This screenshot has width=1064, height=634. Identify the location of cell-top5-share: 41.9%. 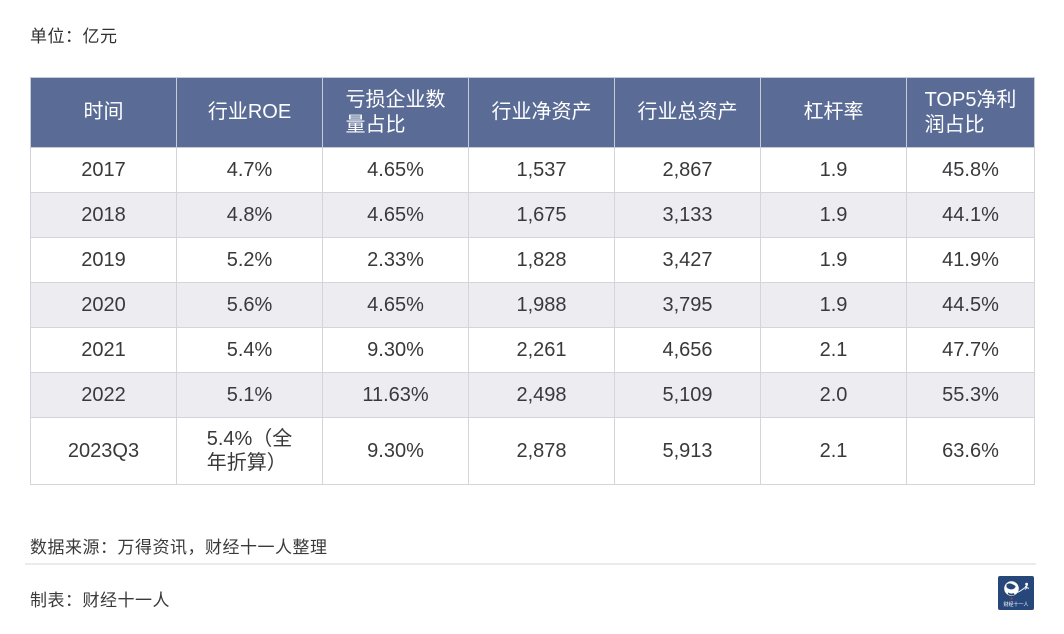
(970, 260).